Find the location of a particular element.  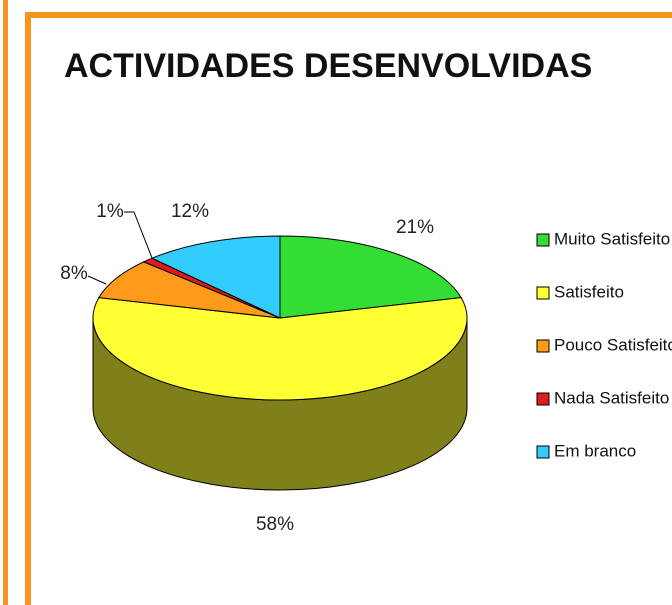

legend-label: Satisfeito is located at coordinates (589, 291).